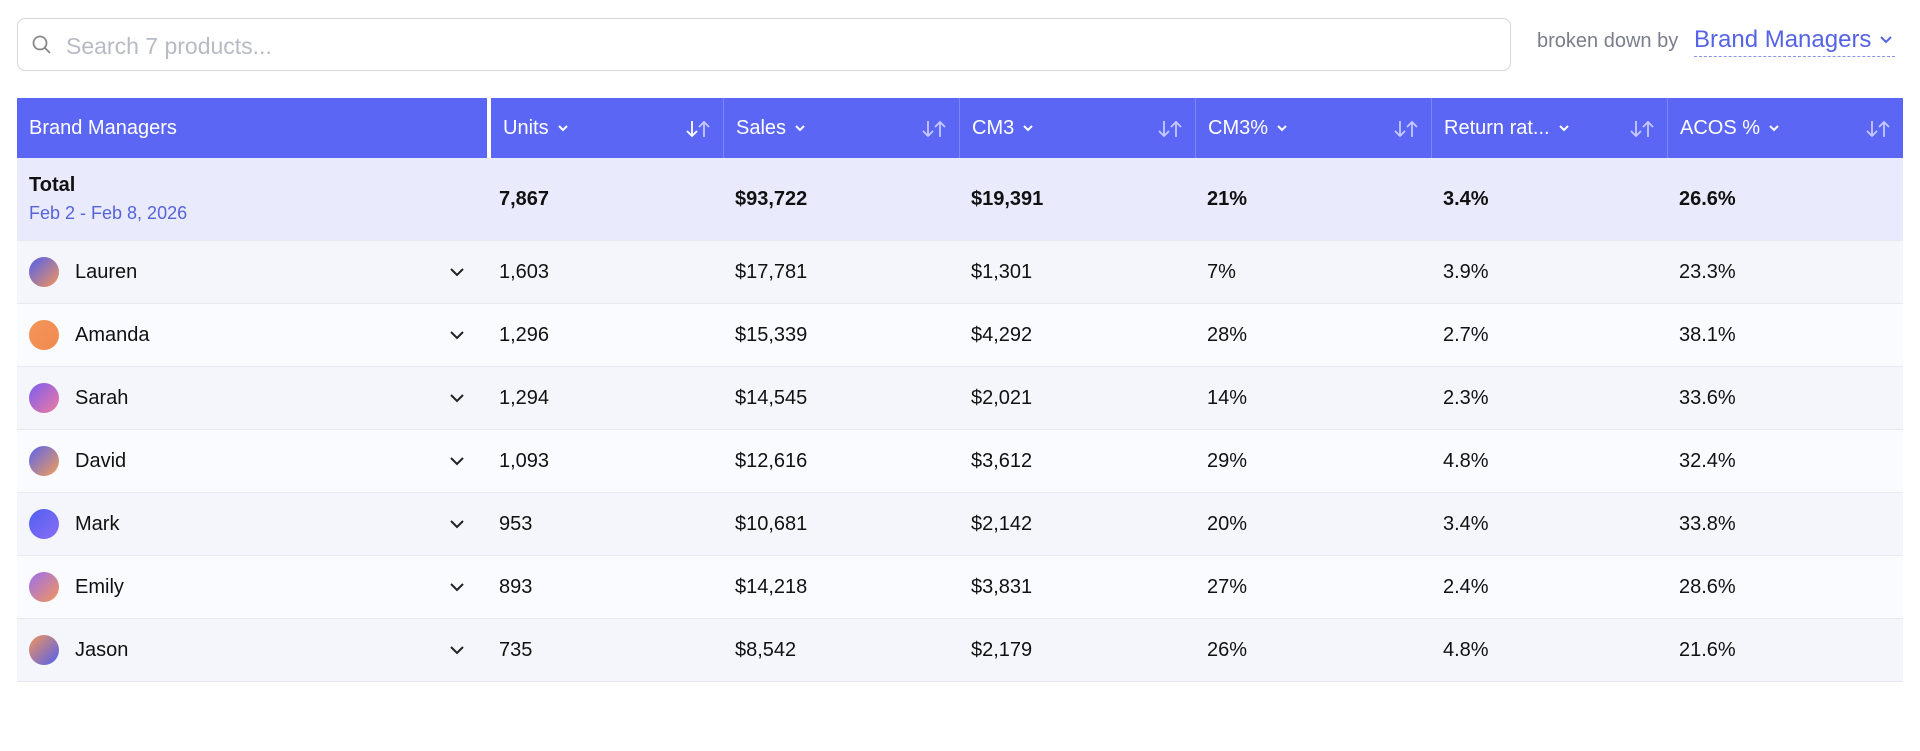 This screenshot has height=751, width=1920. I want to click on cell-value: 21.6%, so click(1707, 649).